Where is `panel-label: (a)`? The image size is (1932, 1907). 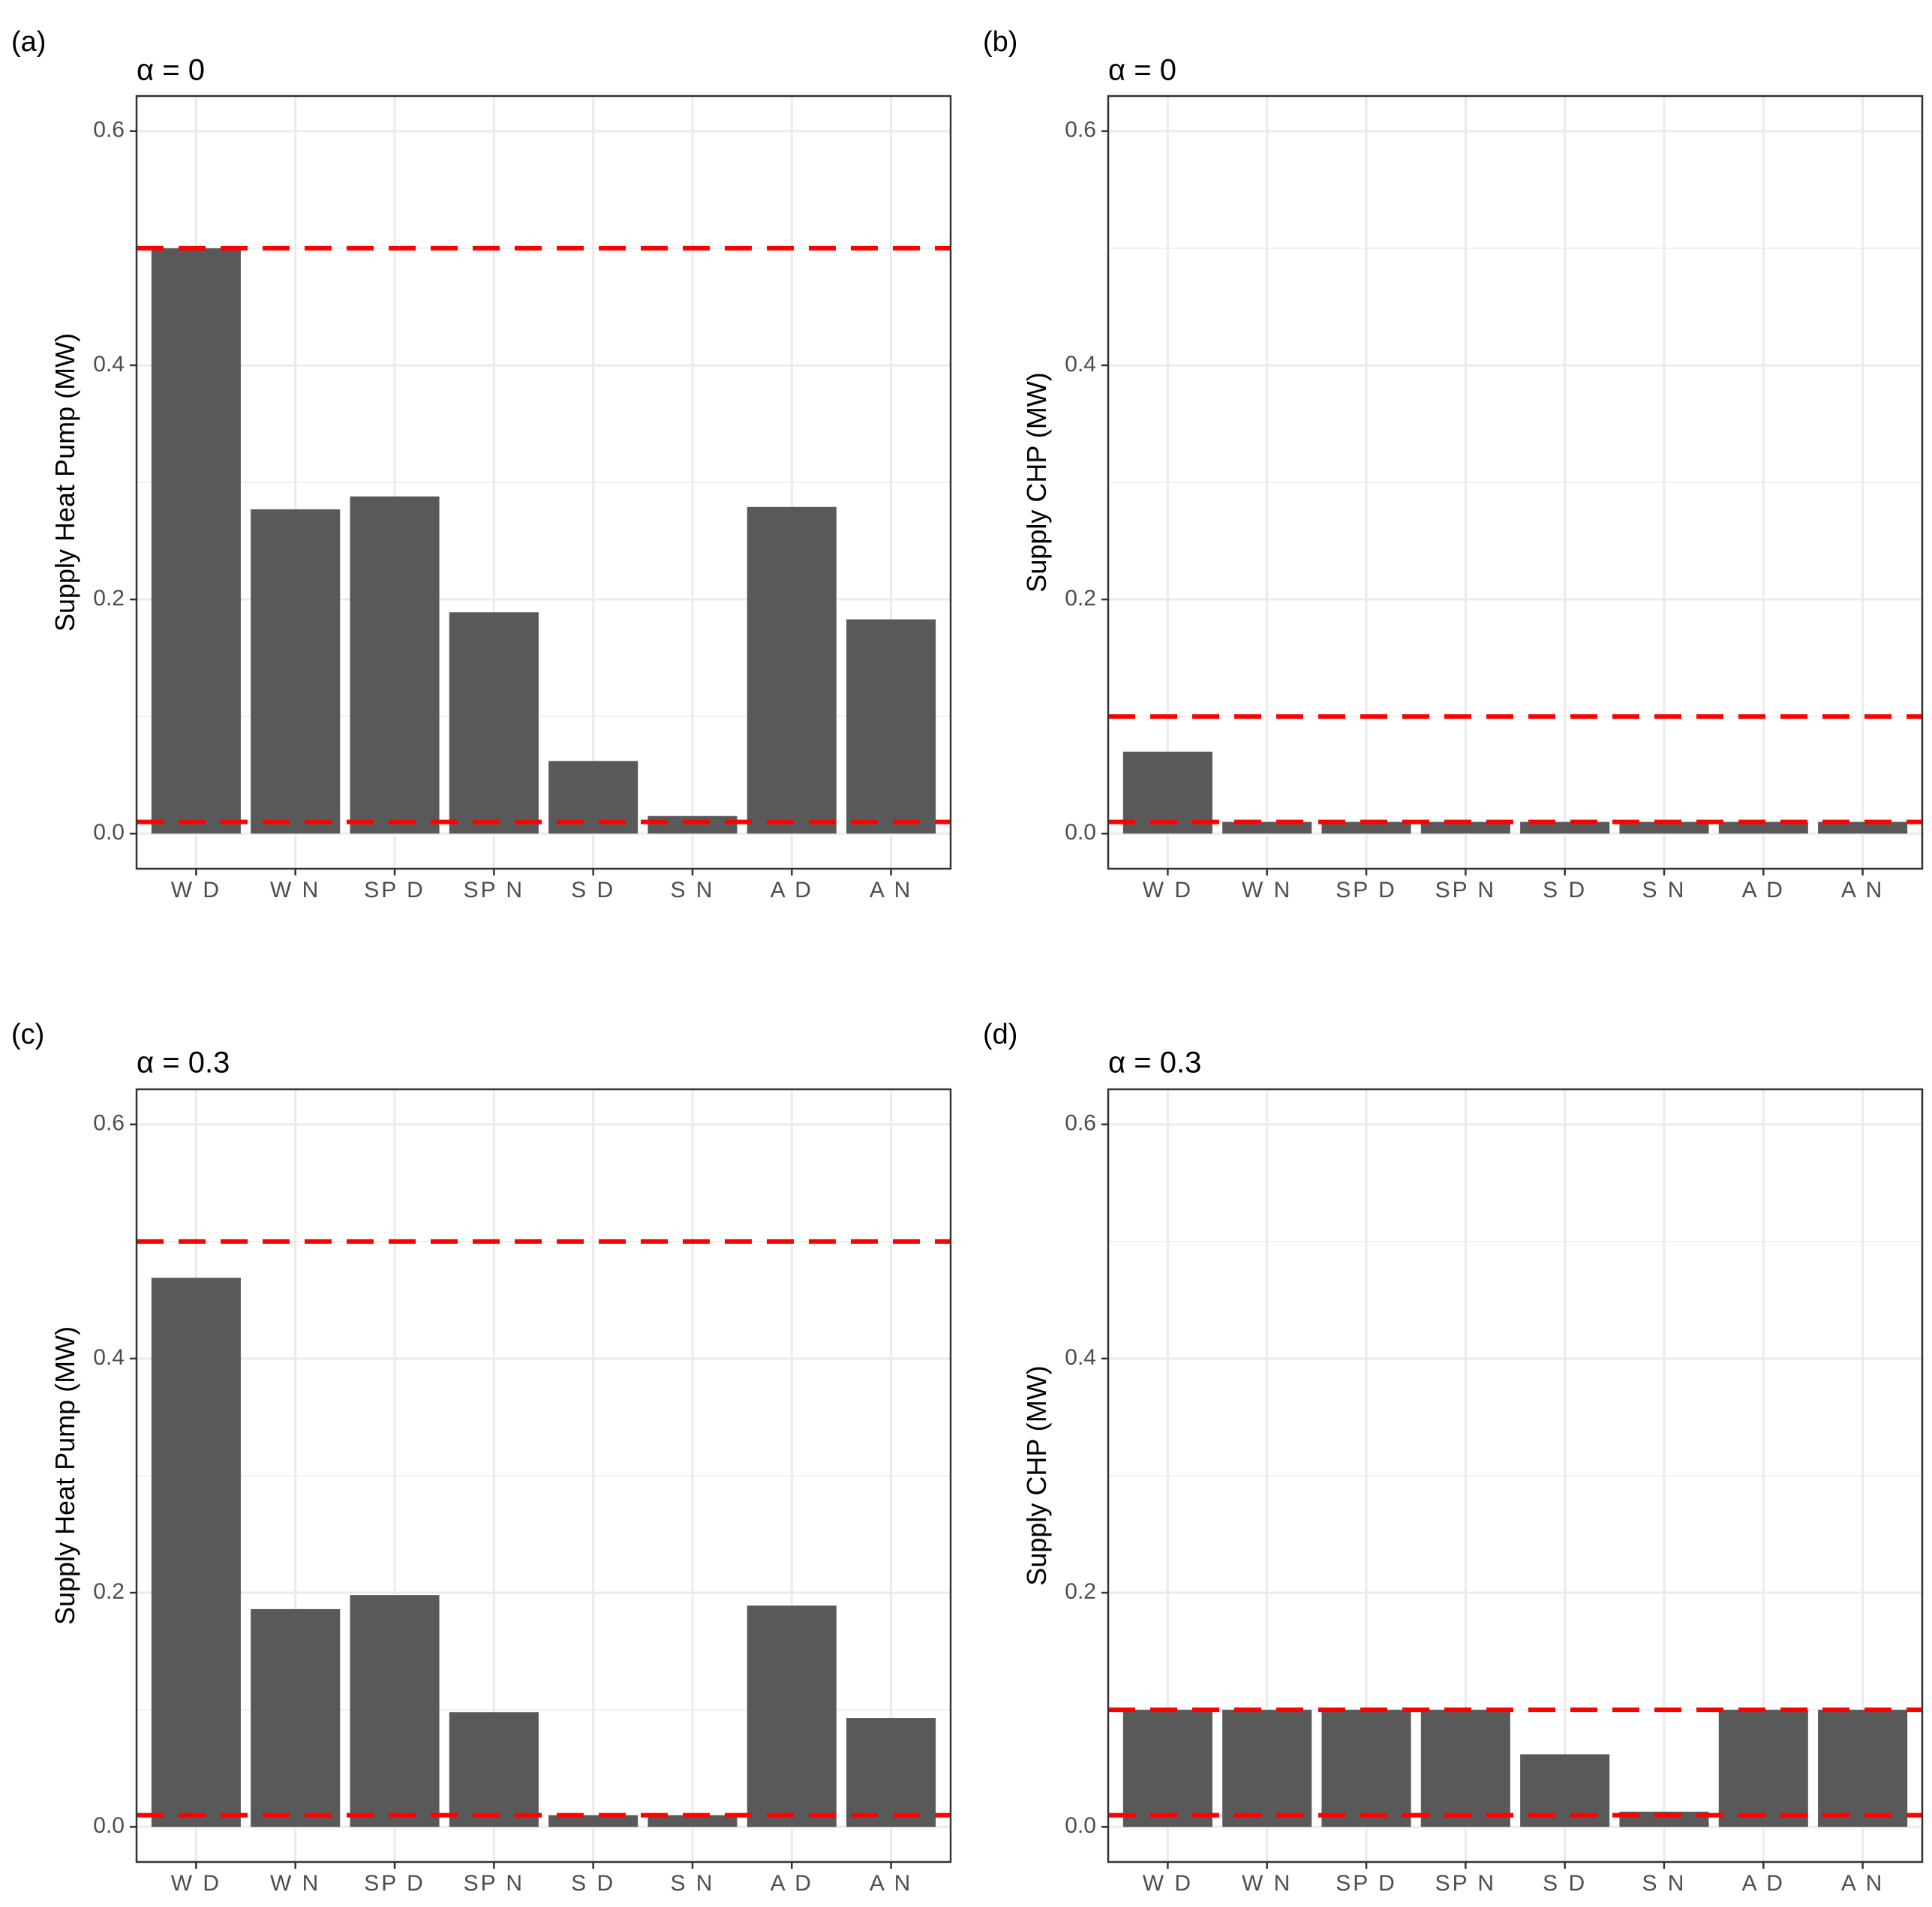
panel-label: (a) is located at coordinates (29, 42).